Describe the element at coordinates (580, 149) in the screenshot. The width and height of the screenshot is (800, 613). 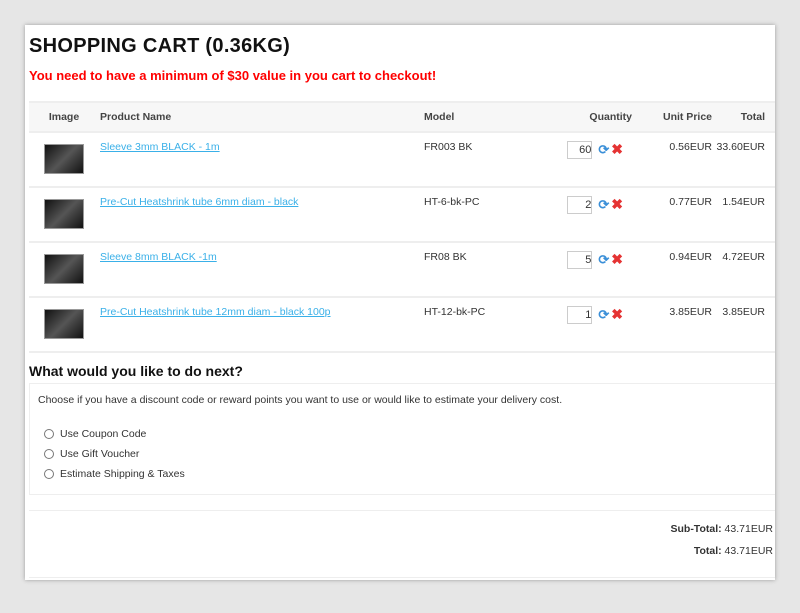
I see `quantity-input: 60` at that location.